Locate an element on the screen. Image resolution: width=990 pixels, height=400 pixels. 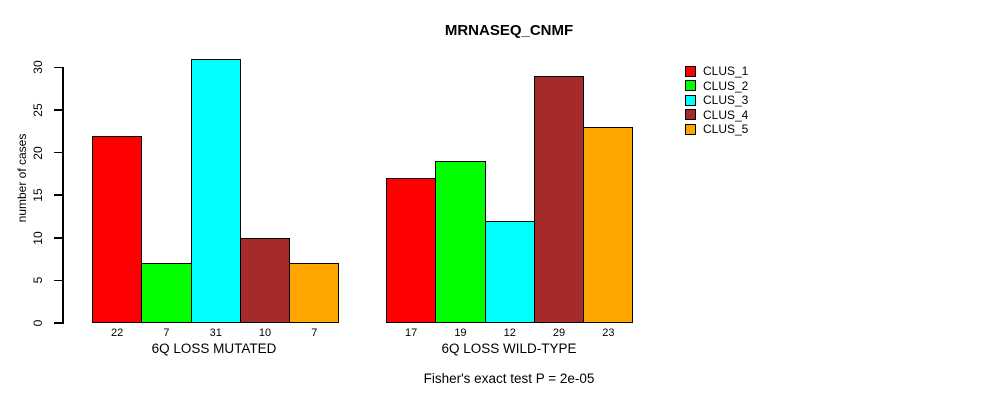
legend-item-clus_2: CLUS_2 is located at coordinates (716, 86).